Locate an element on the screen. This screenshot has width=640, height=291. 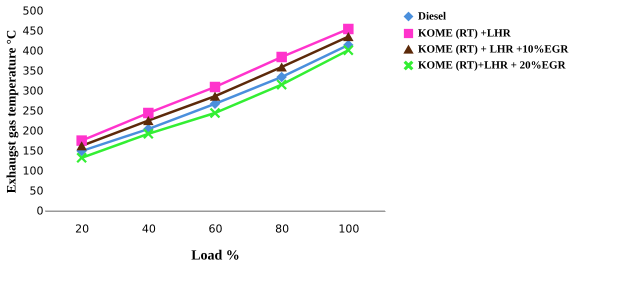
x-tick-label: 80 is located at coordinates (282, 229).